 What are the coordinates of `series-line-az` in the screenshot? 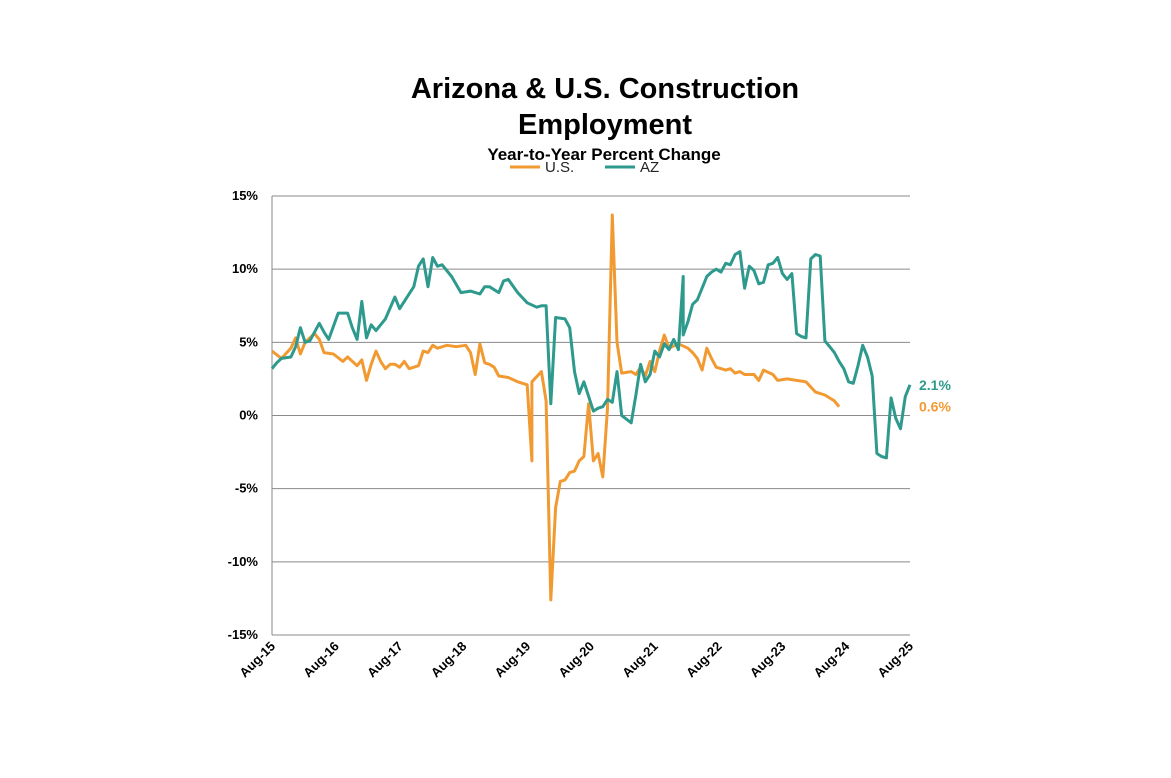 It's located at (591, 355).